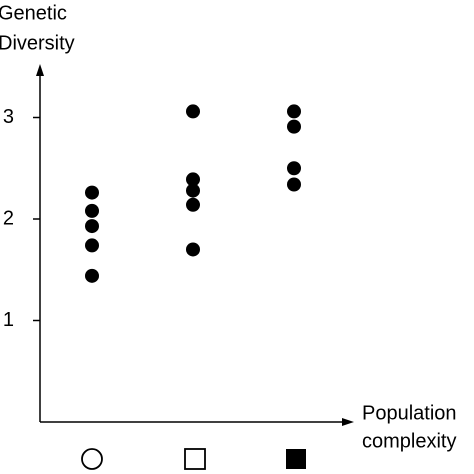  Describe the element at coordinates (40, 70) in the screenshot. I see `y-axis-arrow` at that location.